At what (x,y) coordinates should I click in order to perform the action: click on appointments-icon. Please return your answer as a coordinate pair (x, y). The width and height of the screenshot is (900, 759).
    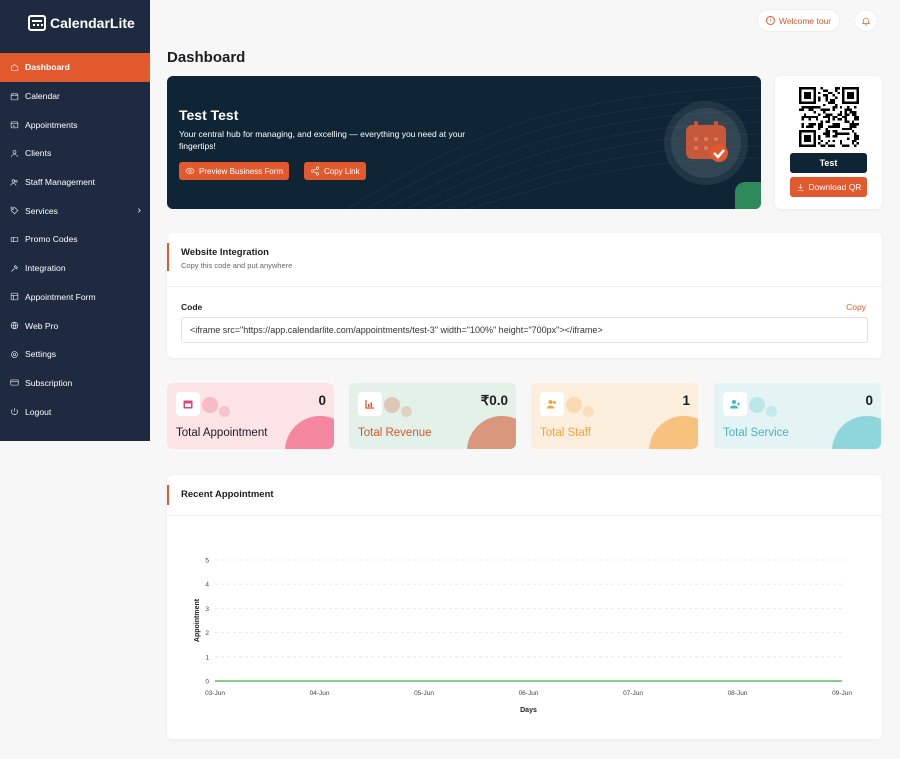
    Looking at the image, I should click on (14, 124).